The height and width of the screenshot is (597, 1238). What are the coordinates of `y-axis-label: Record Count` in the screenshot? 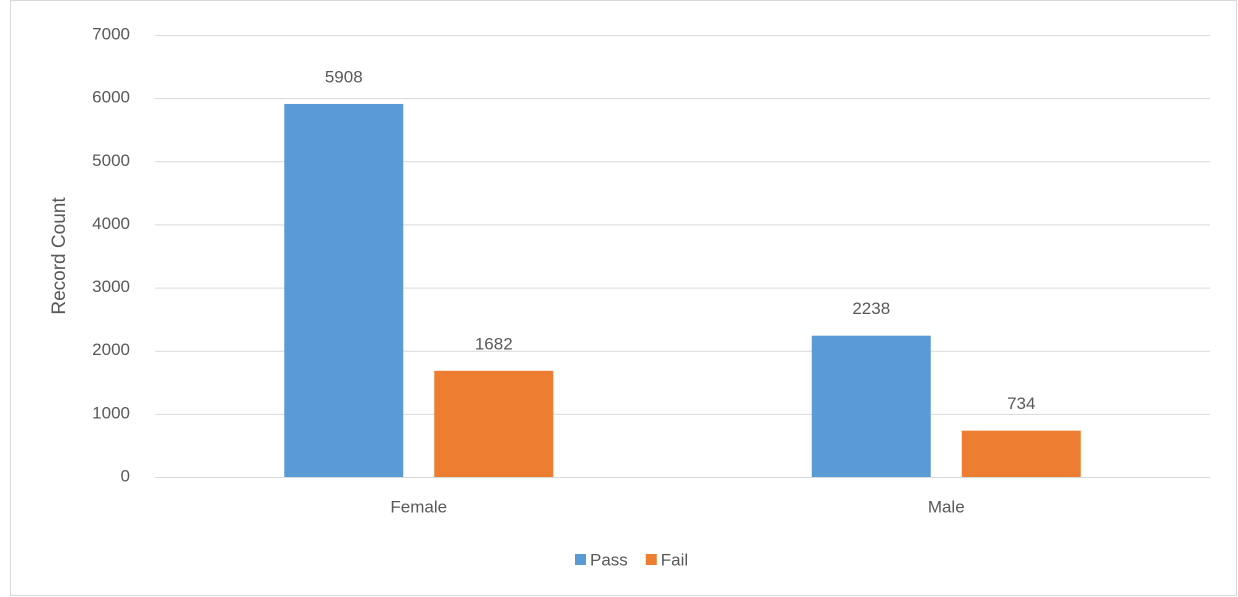 It's located at (59, 256).